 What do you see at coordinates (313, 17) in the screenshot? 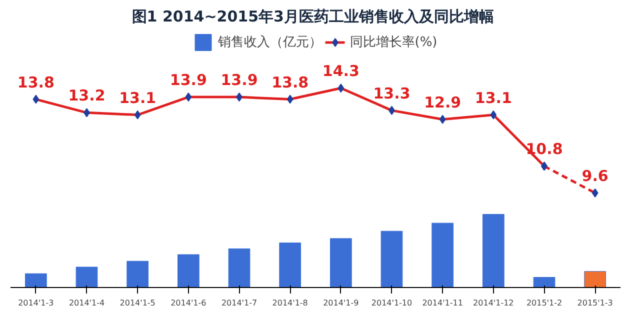
I see `chart-title: 图1 2014~2015年3月医药工业销售收入及同比增幅` at bounding box center [313, 17].